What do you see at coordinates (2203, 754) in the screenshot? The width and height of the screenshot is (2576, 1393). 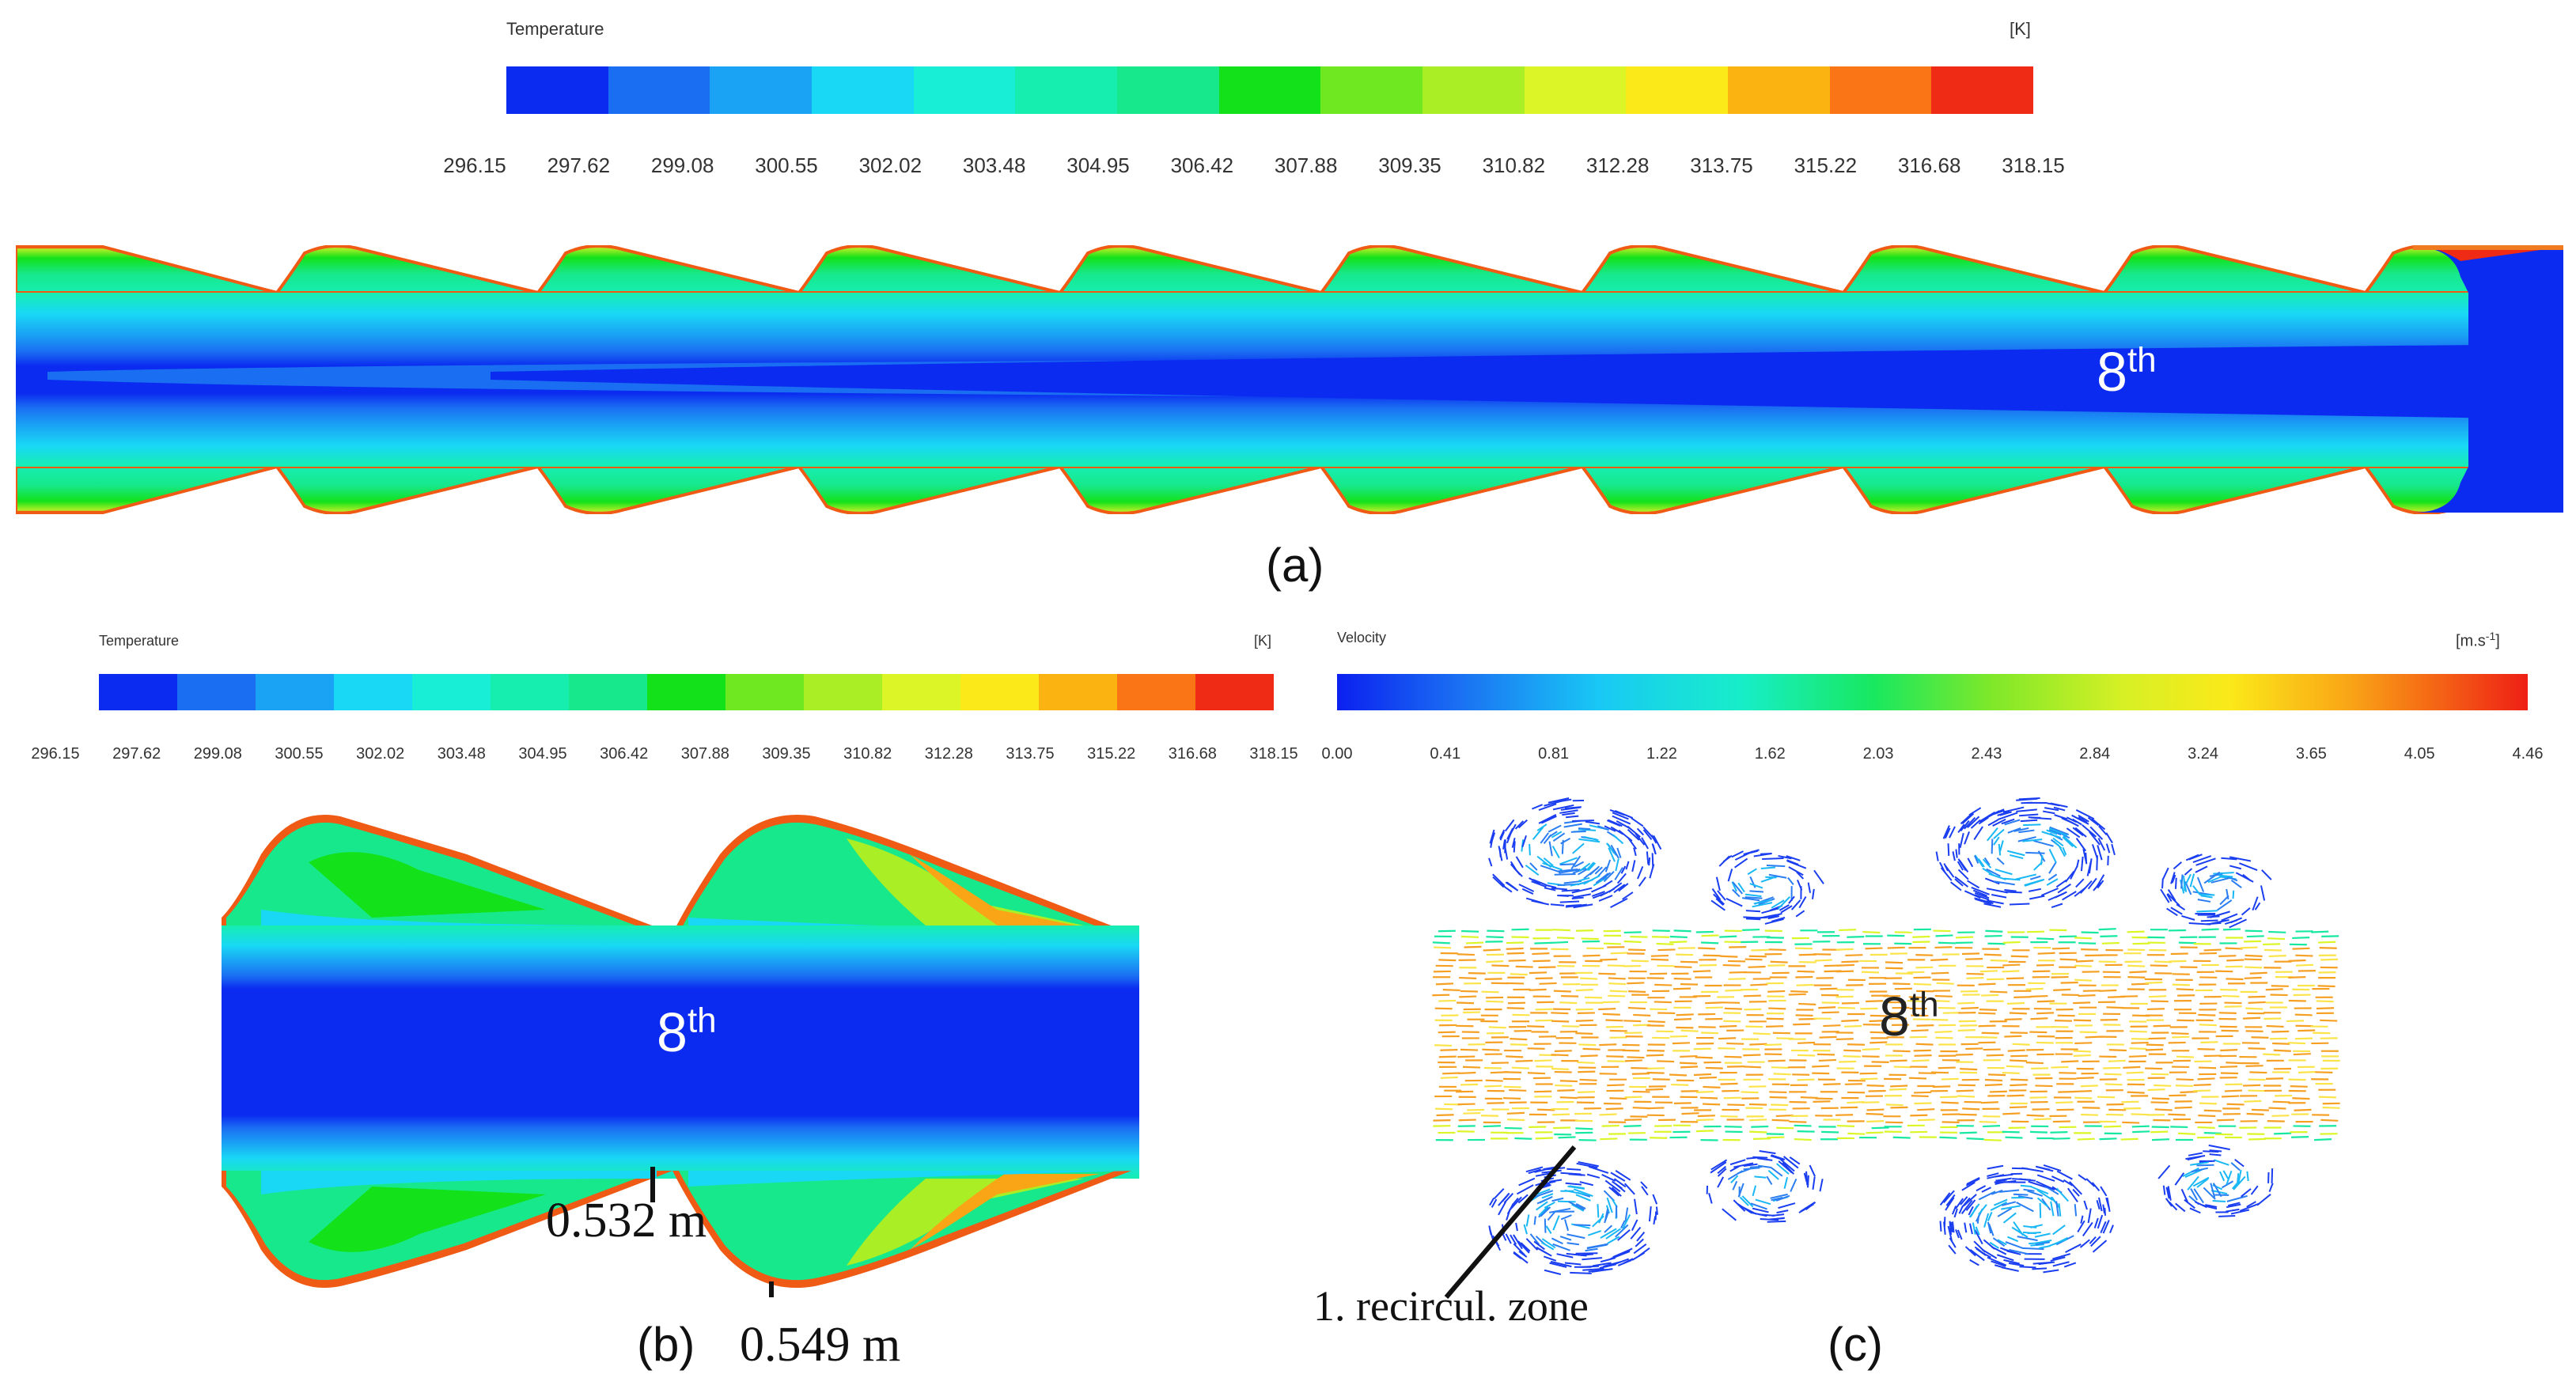 I see `colorbar-tick-label: 3.24` at bounding box center [2203, 754].